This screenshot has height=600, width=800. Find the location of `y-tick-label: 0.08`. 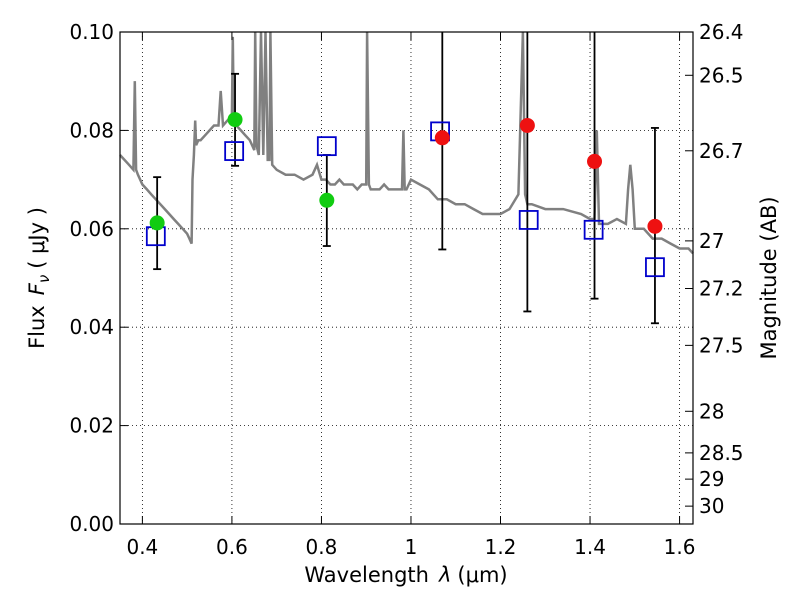

y-tick-label: 0.08 is located at coordinates (91, 130).